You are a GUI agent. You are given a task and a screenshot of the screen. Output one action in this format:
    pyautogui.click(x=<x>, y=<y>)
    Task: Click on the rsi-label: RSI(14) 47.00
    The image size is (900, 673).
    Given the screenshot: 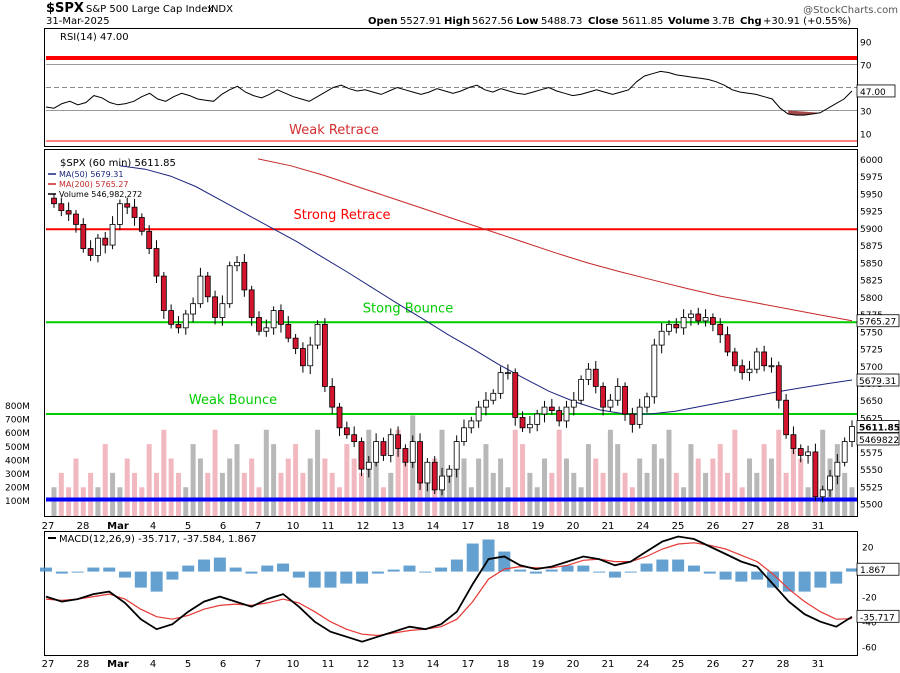 What is the action you would take?
    pyautogui.click(x=94, y=37)
    